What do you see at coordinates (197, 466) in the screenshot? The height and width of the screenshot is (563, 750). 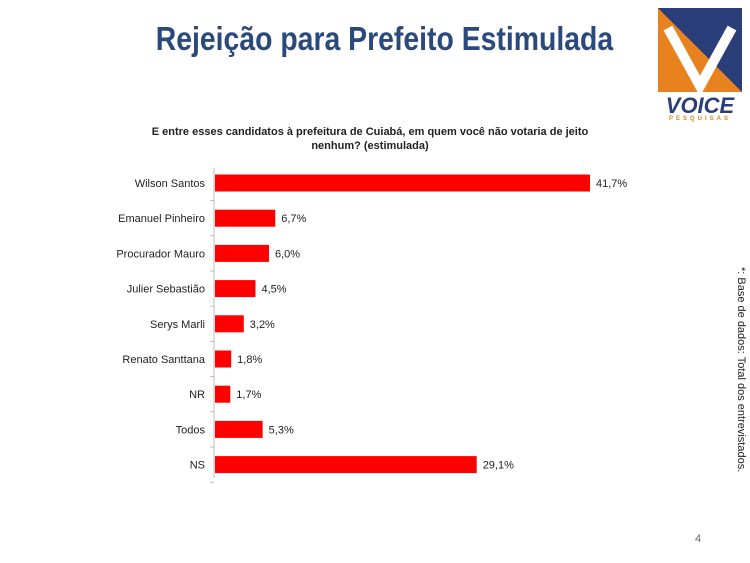 I see `category-label: NS` at bounding box center [197, 466].